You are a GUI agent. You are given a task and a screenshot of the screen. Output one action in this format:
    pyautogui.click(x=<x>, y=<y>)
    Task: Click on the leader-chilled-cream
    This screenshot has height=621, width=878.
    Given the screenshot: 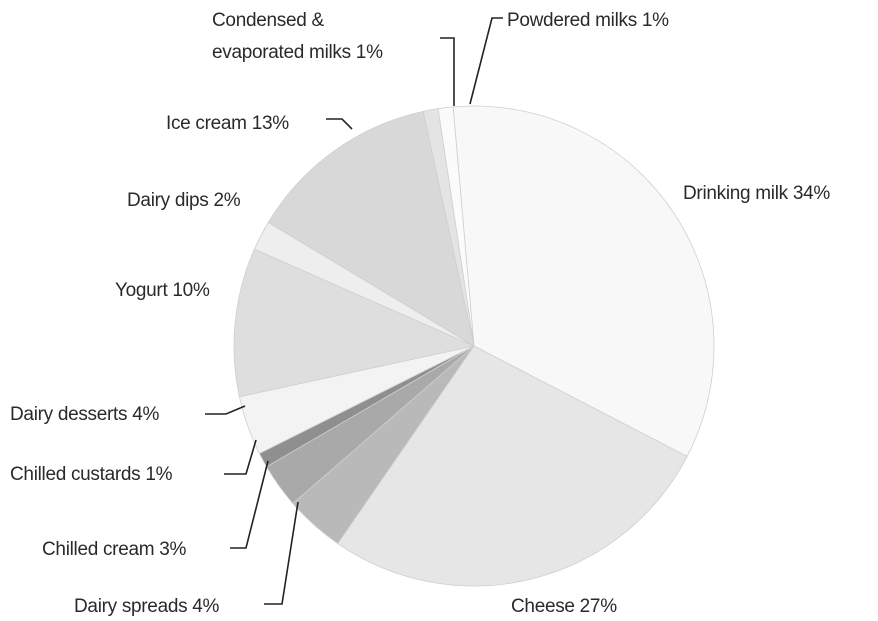 What is the action you would take?
    pyautogui.click(x=249, y=504)
    